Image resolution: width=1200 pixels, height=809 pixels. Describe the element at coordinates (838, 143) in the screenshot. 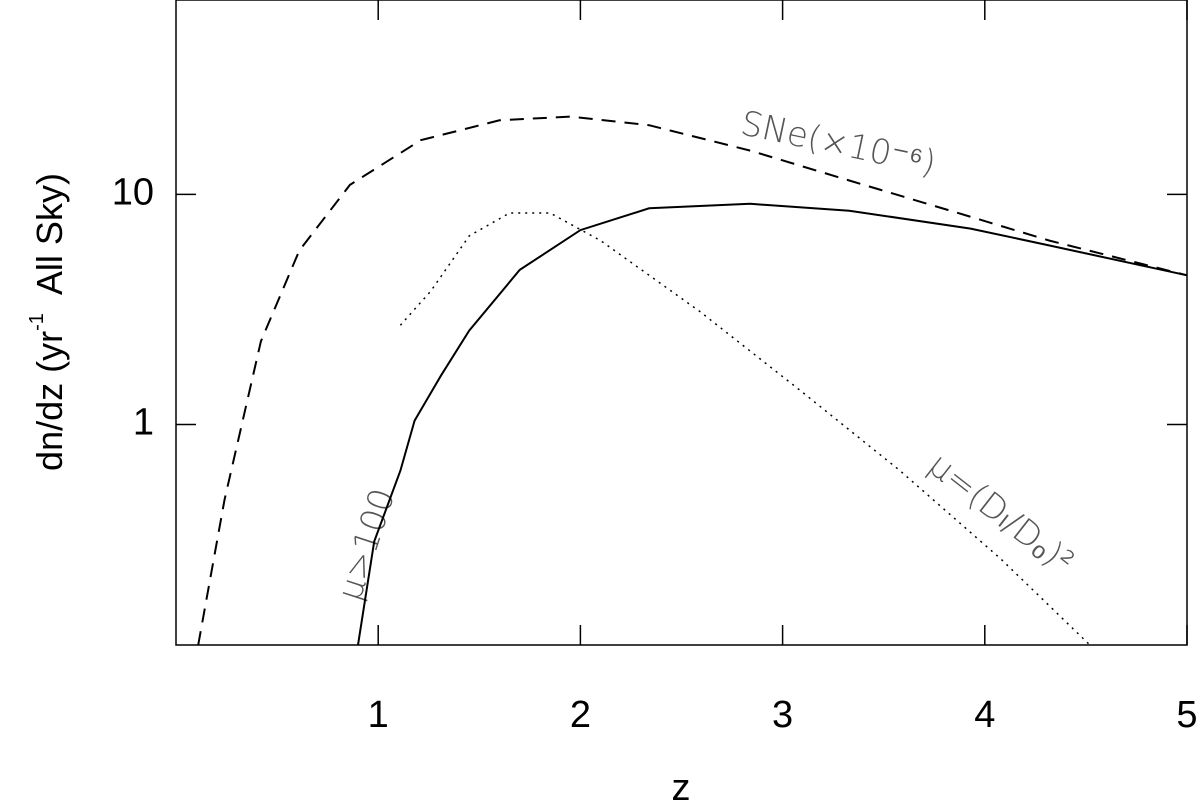

I see `annotation: SNe(×10⁻⁶)` at that location.